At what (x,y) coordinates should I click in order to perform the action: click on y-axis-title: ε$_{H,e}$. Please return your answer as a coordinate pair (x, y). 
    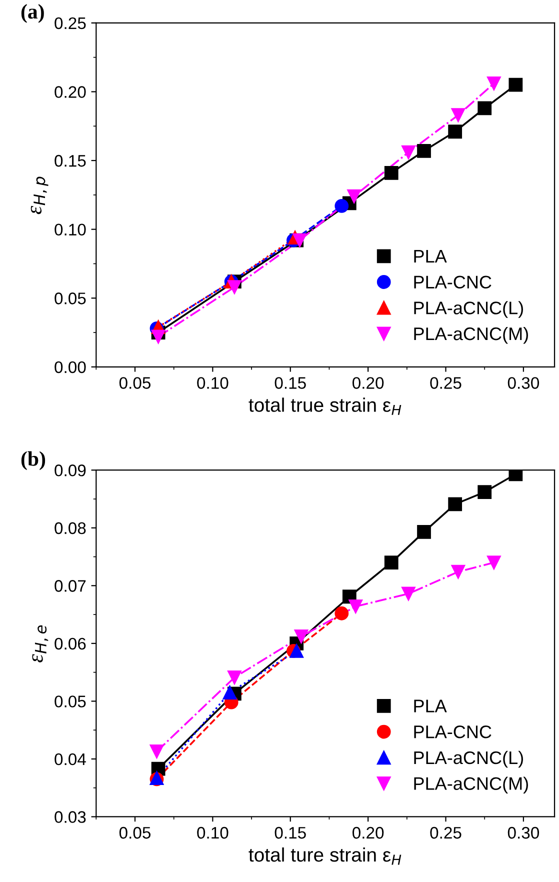
    Looking at the image, I should click on (40, 643).